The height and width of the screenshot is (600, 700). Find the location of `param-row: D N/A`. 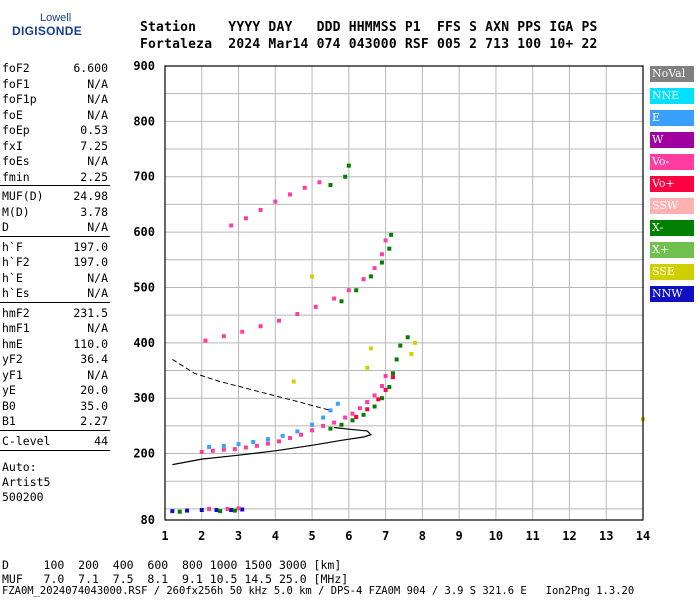

param-row: D N/A is located at coordinates (55, 227).